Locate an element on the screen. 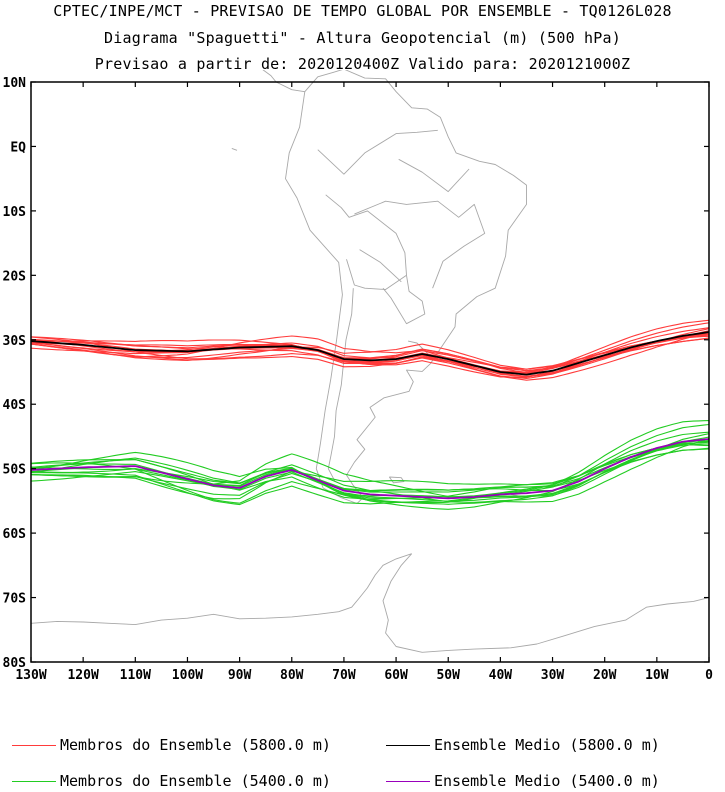 This screenshot has width=725, height=792. legend-swatch-black is located at coordinates (408, 745).